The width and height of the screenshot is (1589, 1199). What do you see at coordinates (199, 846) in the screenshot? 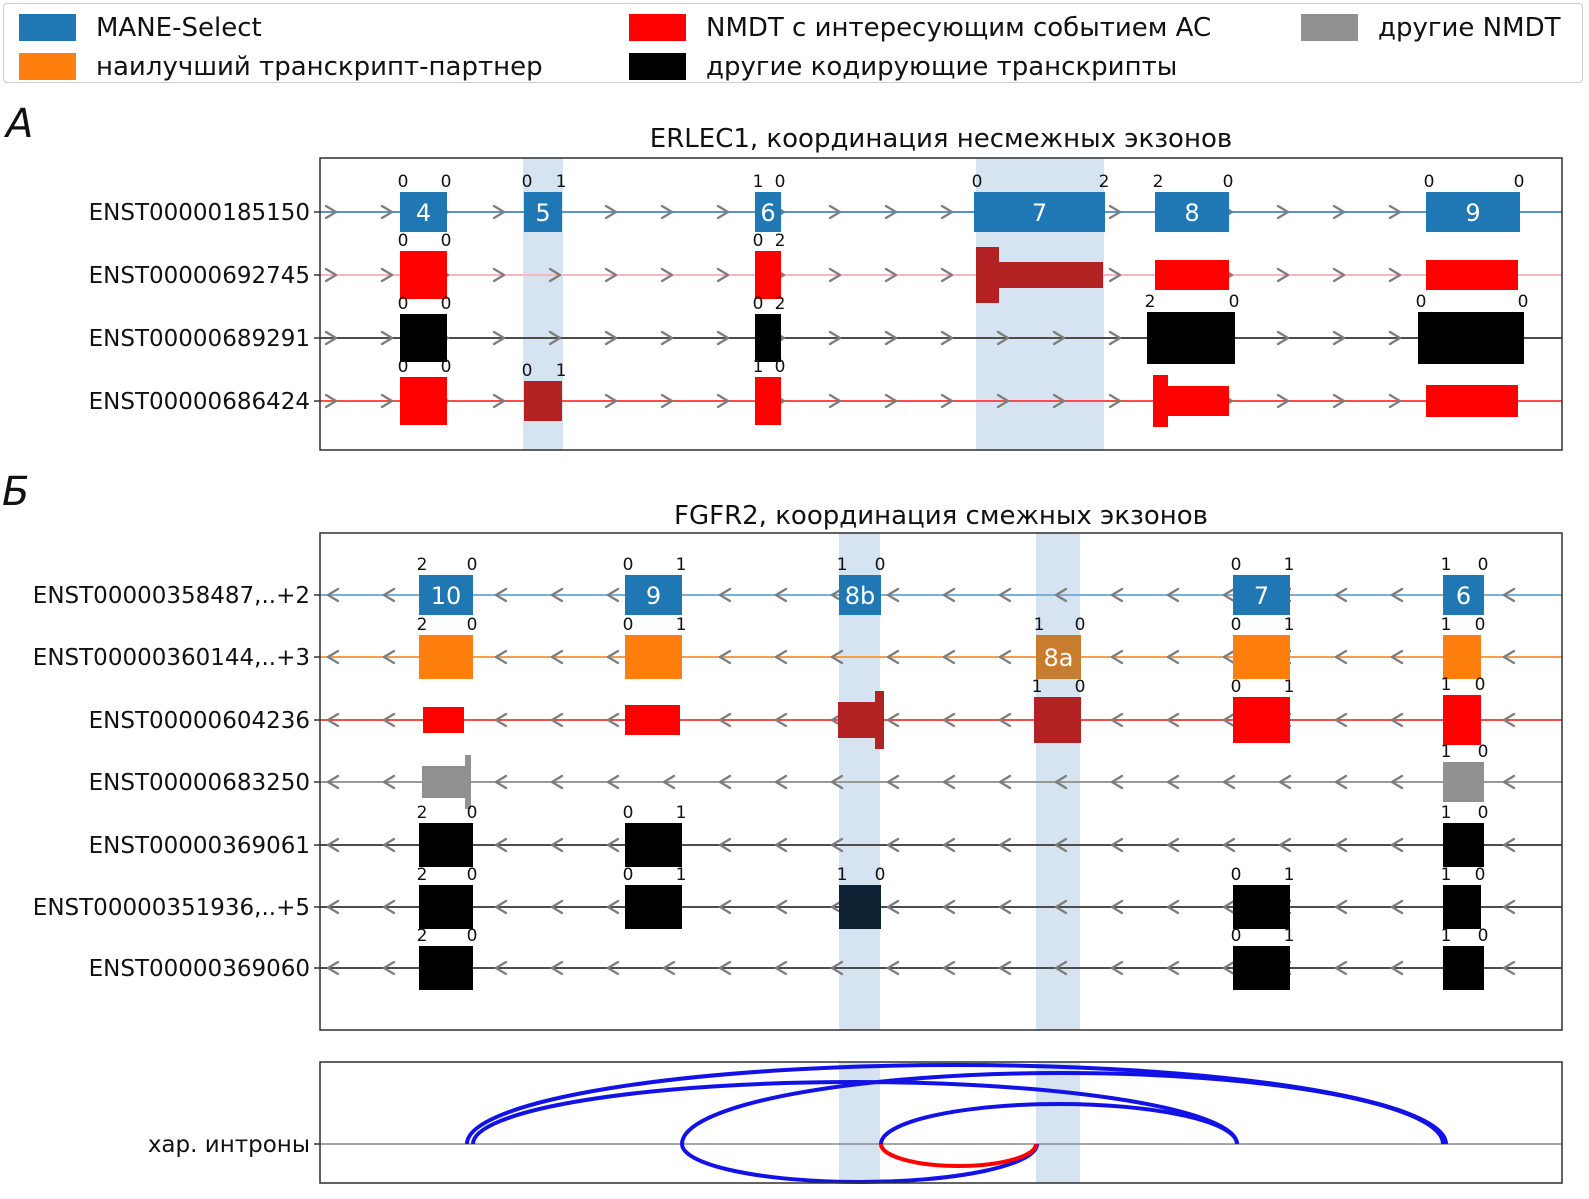
I see `transcript-label: ENST00000369061` at bounding box center [199, 846].